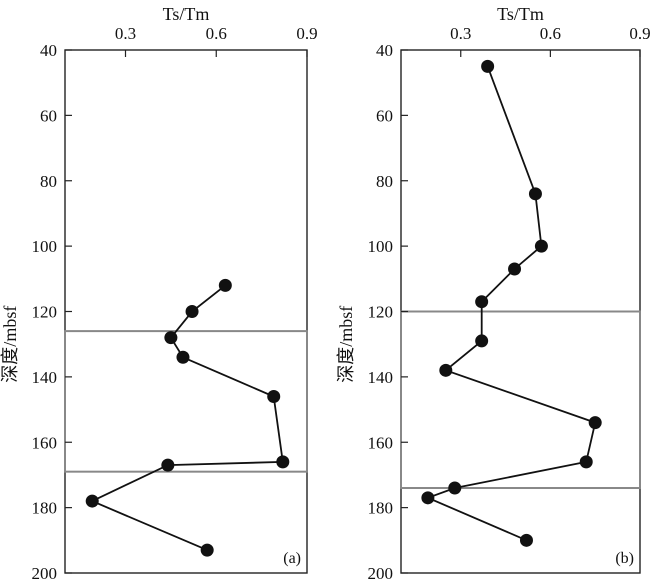 The image size is (650, 583). Describe the element at coordinates (292, 558) in the screenshot. I see `panel-label: (a)` at that location.